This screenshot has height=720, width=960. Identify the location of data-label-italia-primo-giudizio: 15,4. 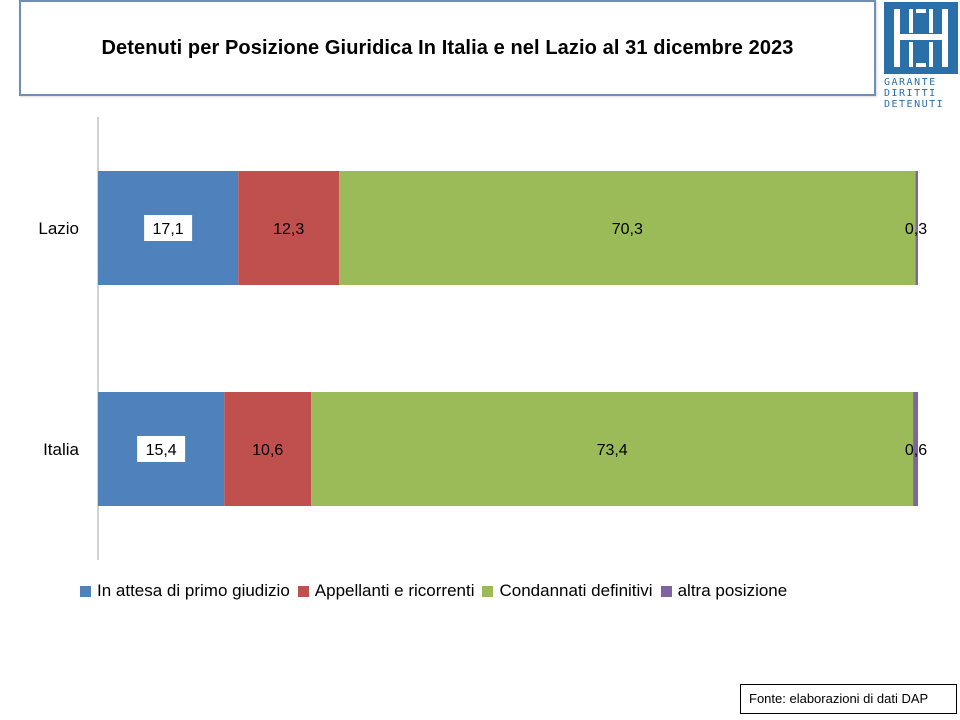
(161, 450).